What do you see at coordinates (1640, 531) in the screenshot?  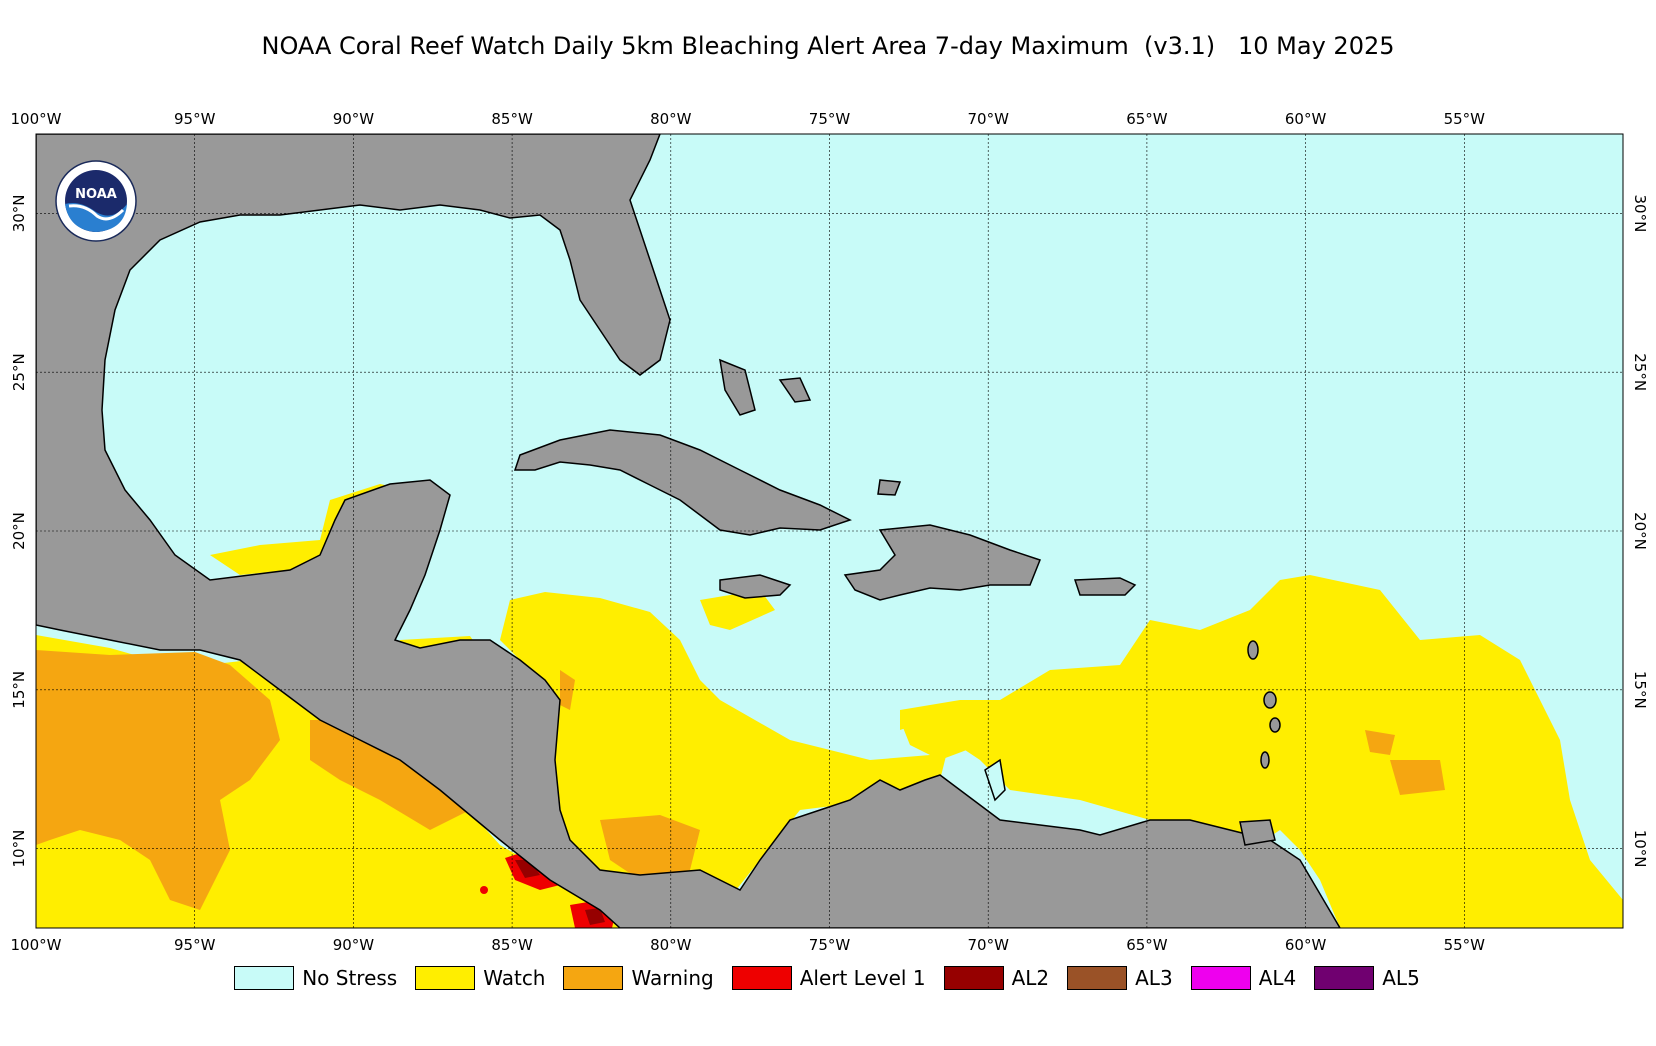 I see `lat-label-right: 20°N` at bounding box center [1640, 531].